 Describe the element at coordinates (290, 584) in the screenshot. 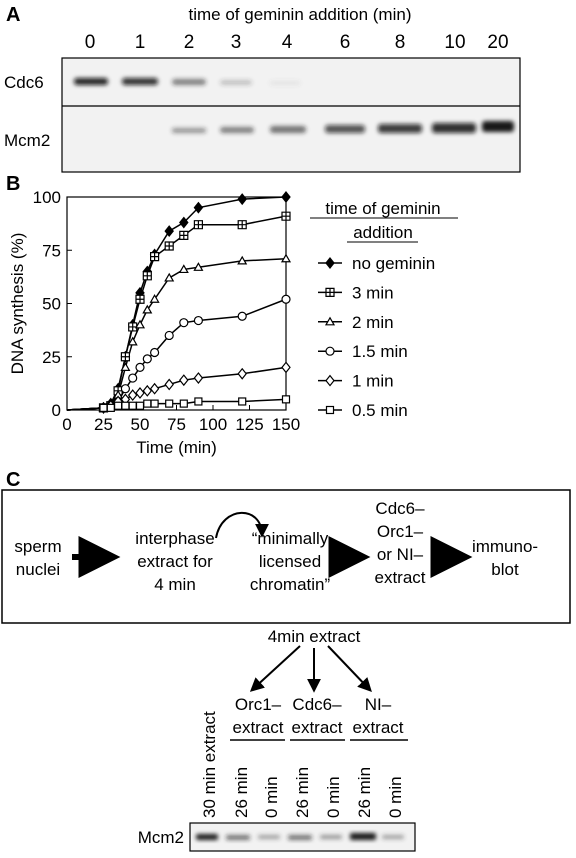

I see `step-label: chromatin”` at that location.